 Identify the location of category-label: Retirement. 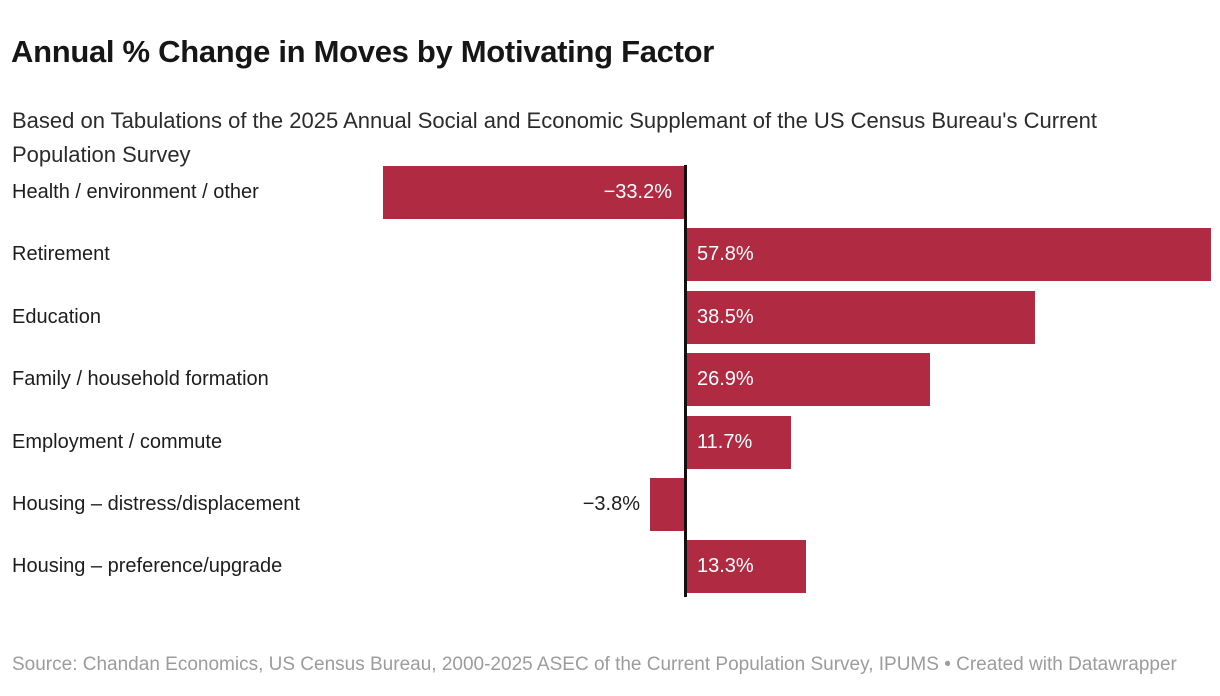
(61, 254).